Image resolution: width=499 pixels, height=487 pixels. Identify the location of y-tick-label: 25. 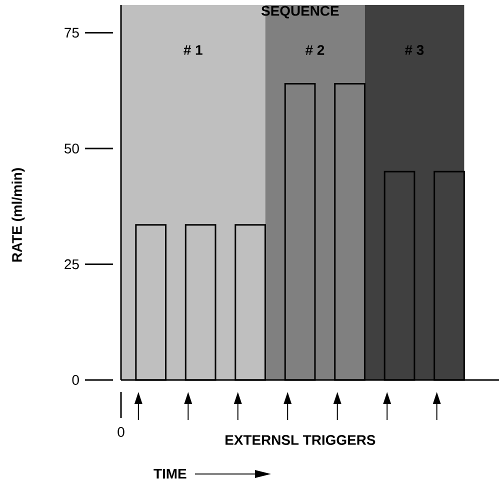
(71, 264).